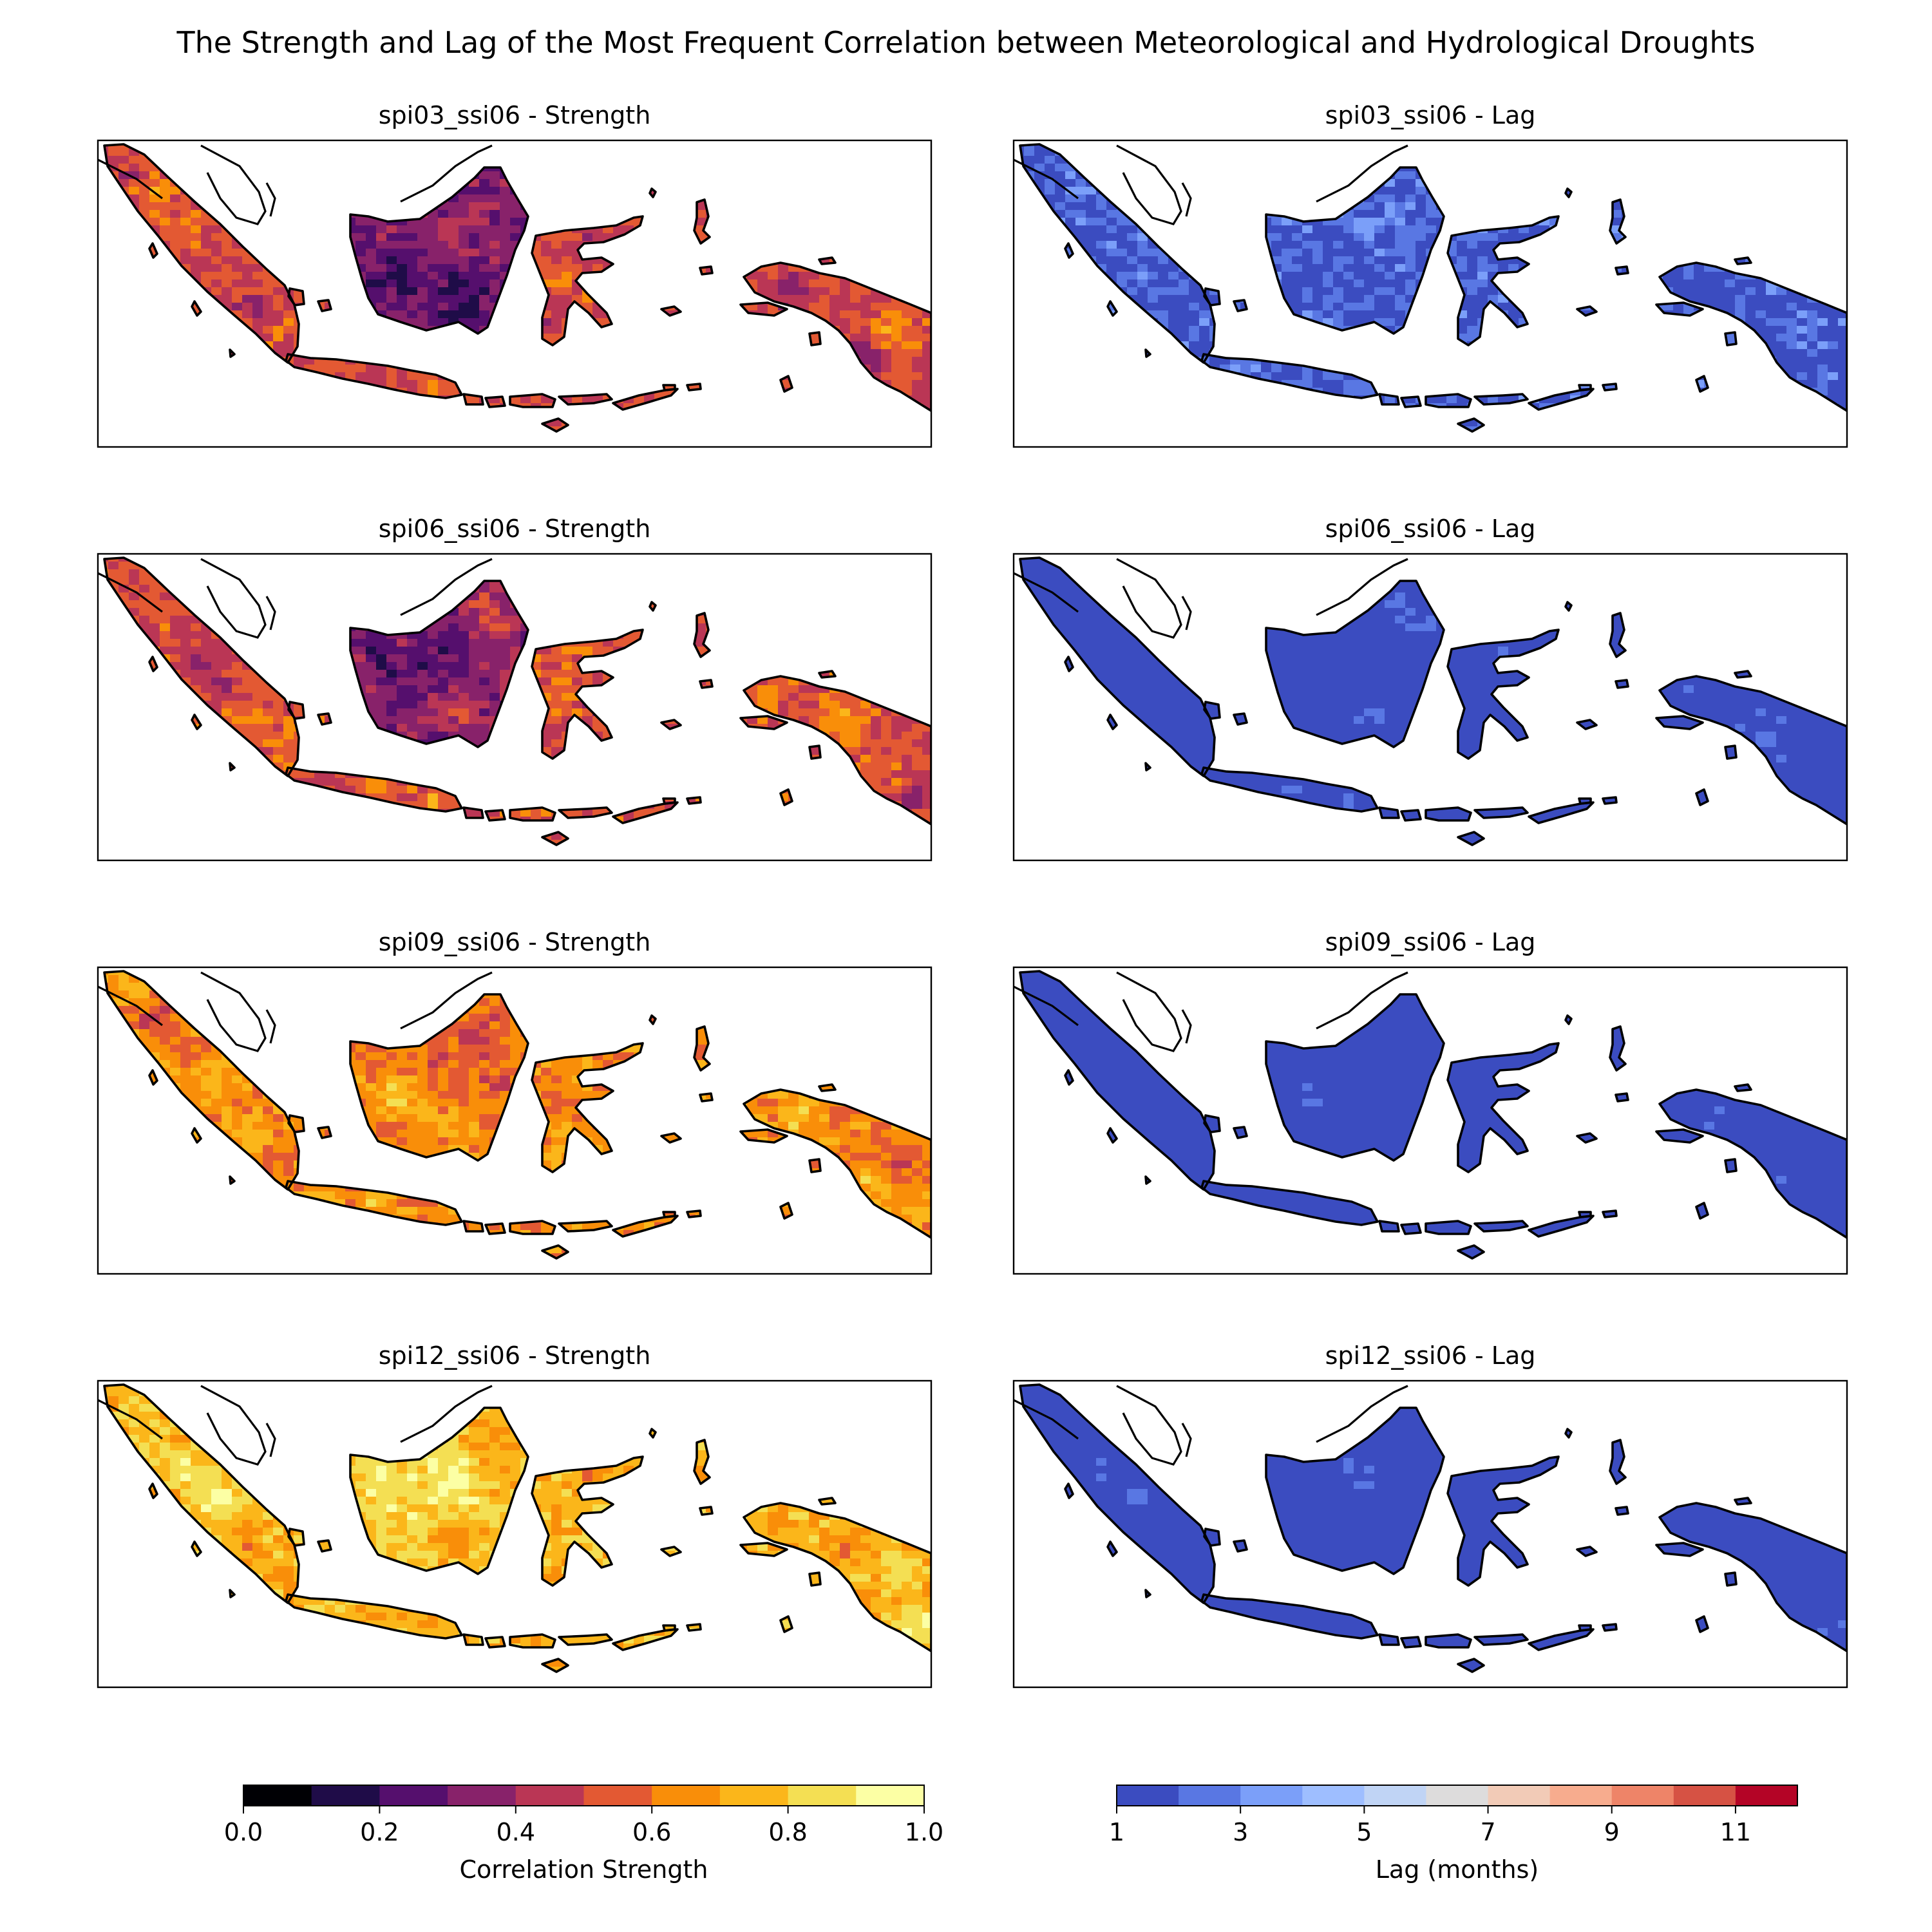 The height and width of the screenshot is (1932, 1932). Describe the element at coordinates (583, 1834) in the screenshot. I see `strength-colorbar: 0.0 0.2 0.4 0.6 0.8 1.0 Correlation Strength` at that location.